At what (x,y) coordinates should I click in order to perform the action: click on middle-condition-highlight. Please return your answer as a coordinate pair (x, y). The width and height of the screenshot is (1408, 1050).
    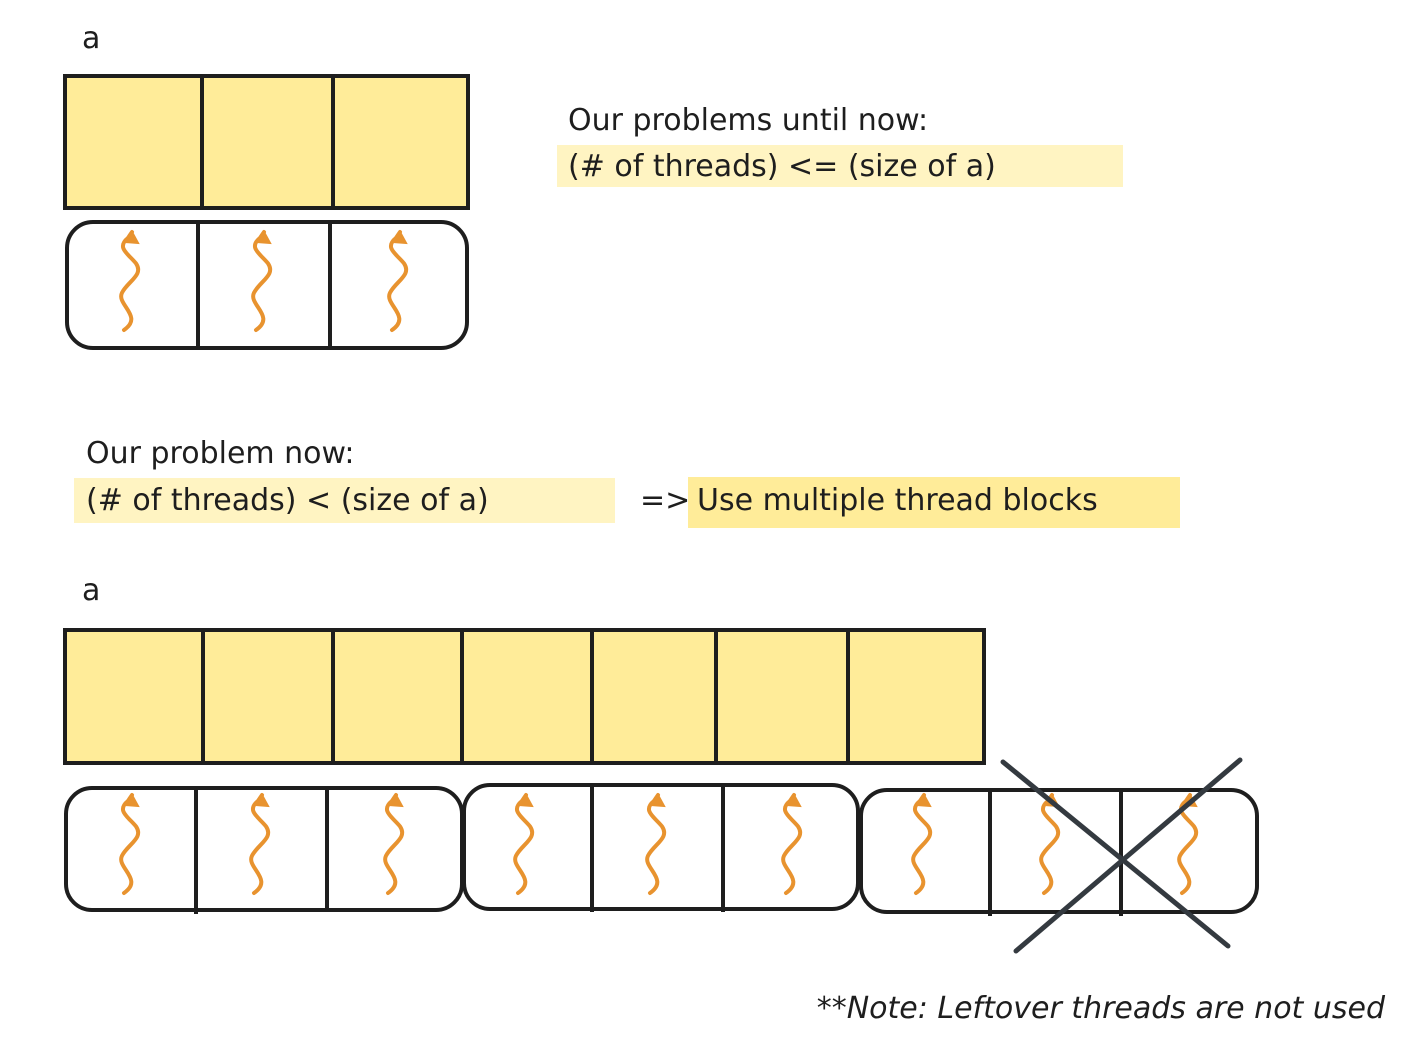
    Looking at the image, I should click on (344, 500).